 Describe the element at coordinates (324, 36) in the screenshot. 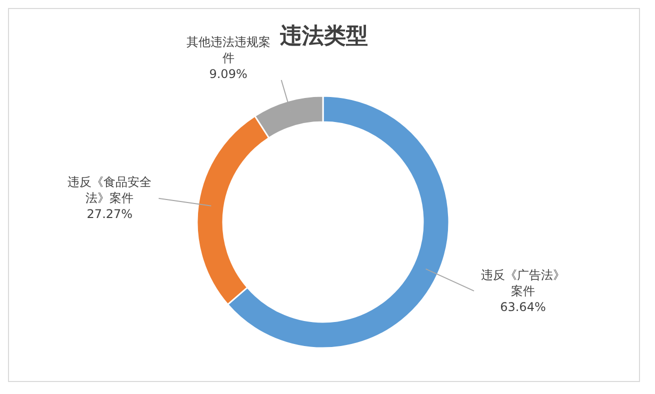

I see `chart-title: 违法类型` at that location.